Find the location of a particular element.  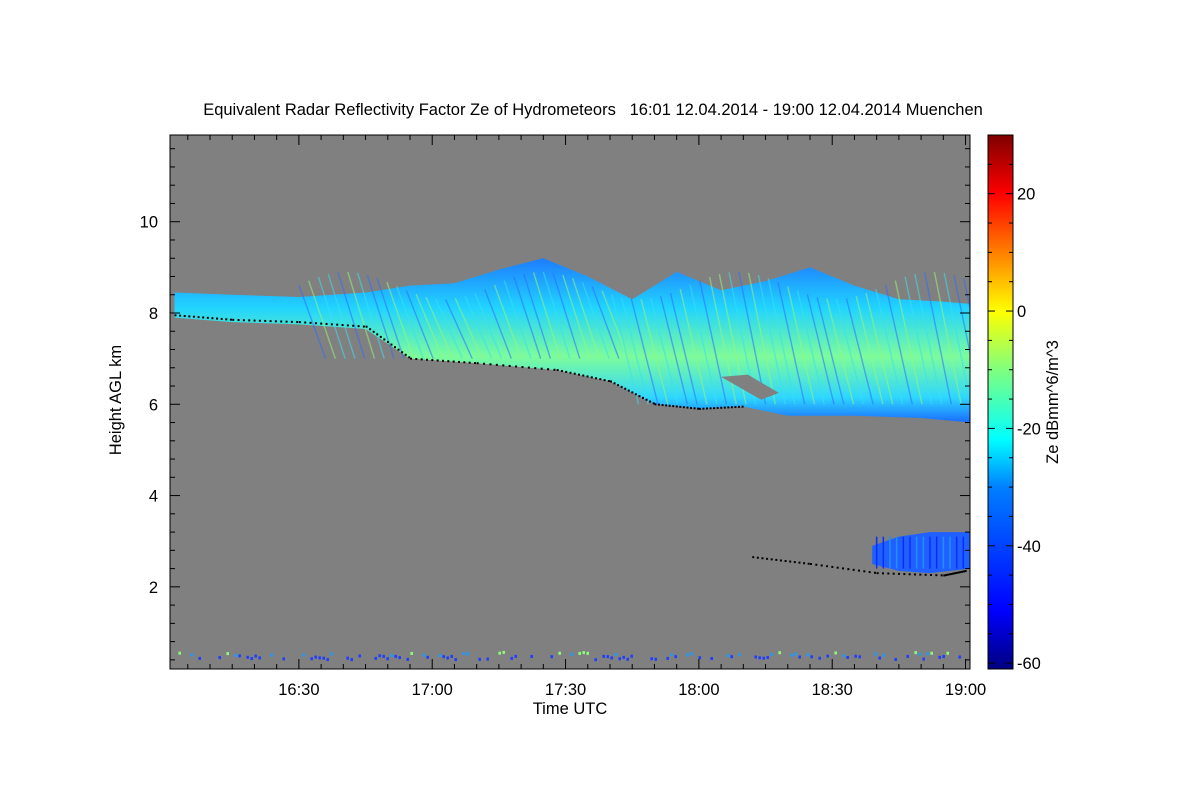

y-axis-label: Height AGL km is located at coordinates (116, 400).